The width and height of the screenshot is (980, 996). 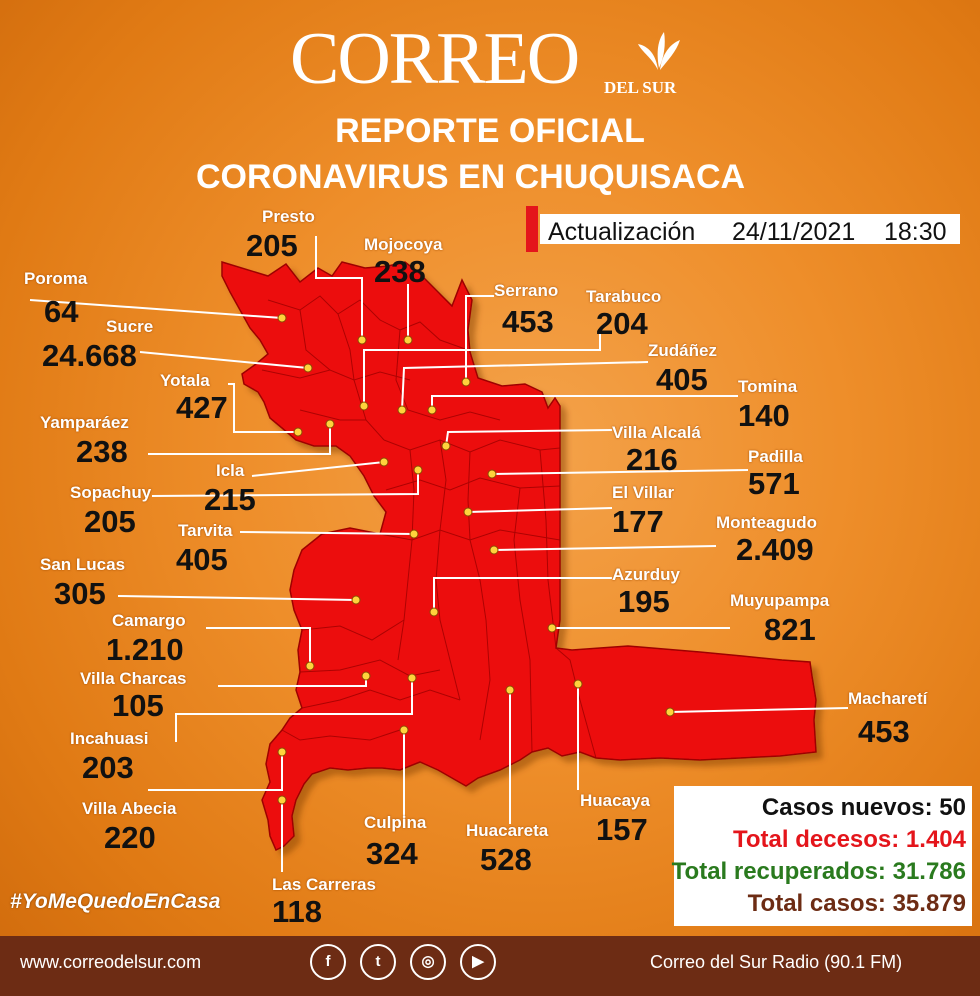 What do you see at coordinates (400, 271) in the screenshot?
I see `municipality-cases-mojocoya: 238` at bounding box center [400, 271].